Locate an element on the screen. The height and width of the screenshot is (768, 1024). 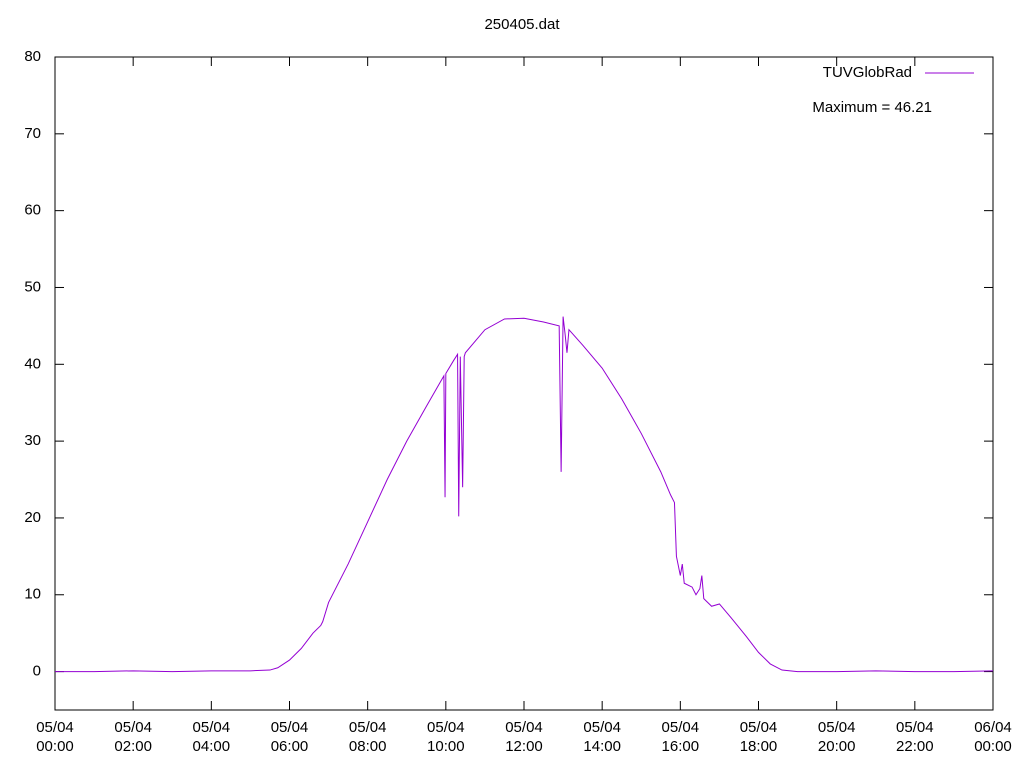
y-tick-label: 30 is located at coordinates (32, 440).